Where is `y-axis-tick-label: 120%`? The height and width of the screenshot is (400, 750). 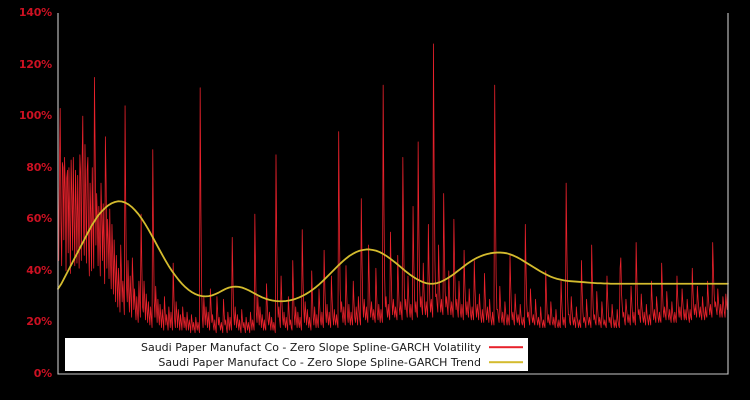 y-axis-tick-label: 120% is located at coordinates (35, 64).